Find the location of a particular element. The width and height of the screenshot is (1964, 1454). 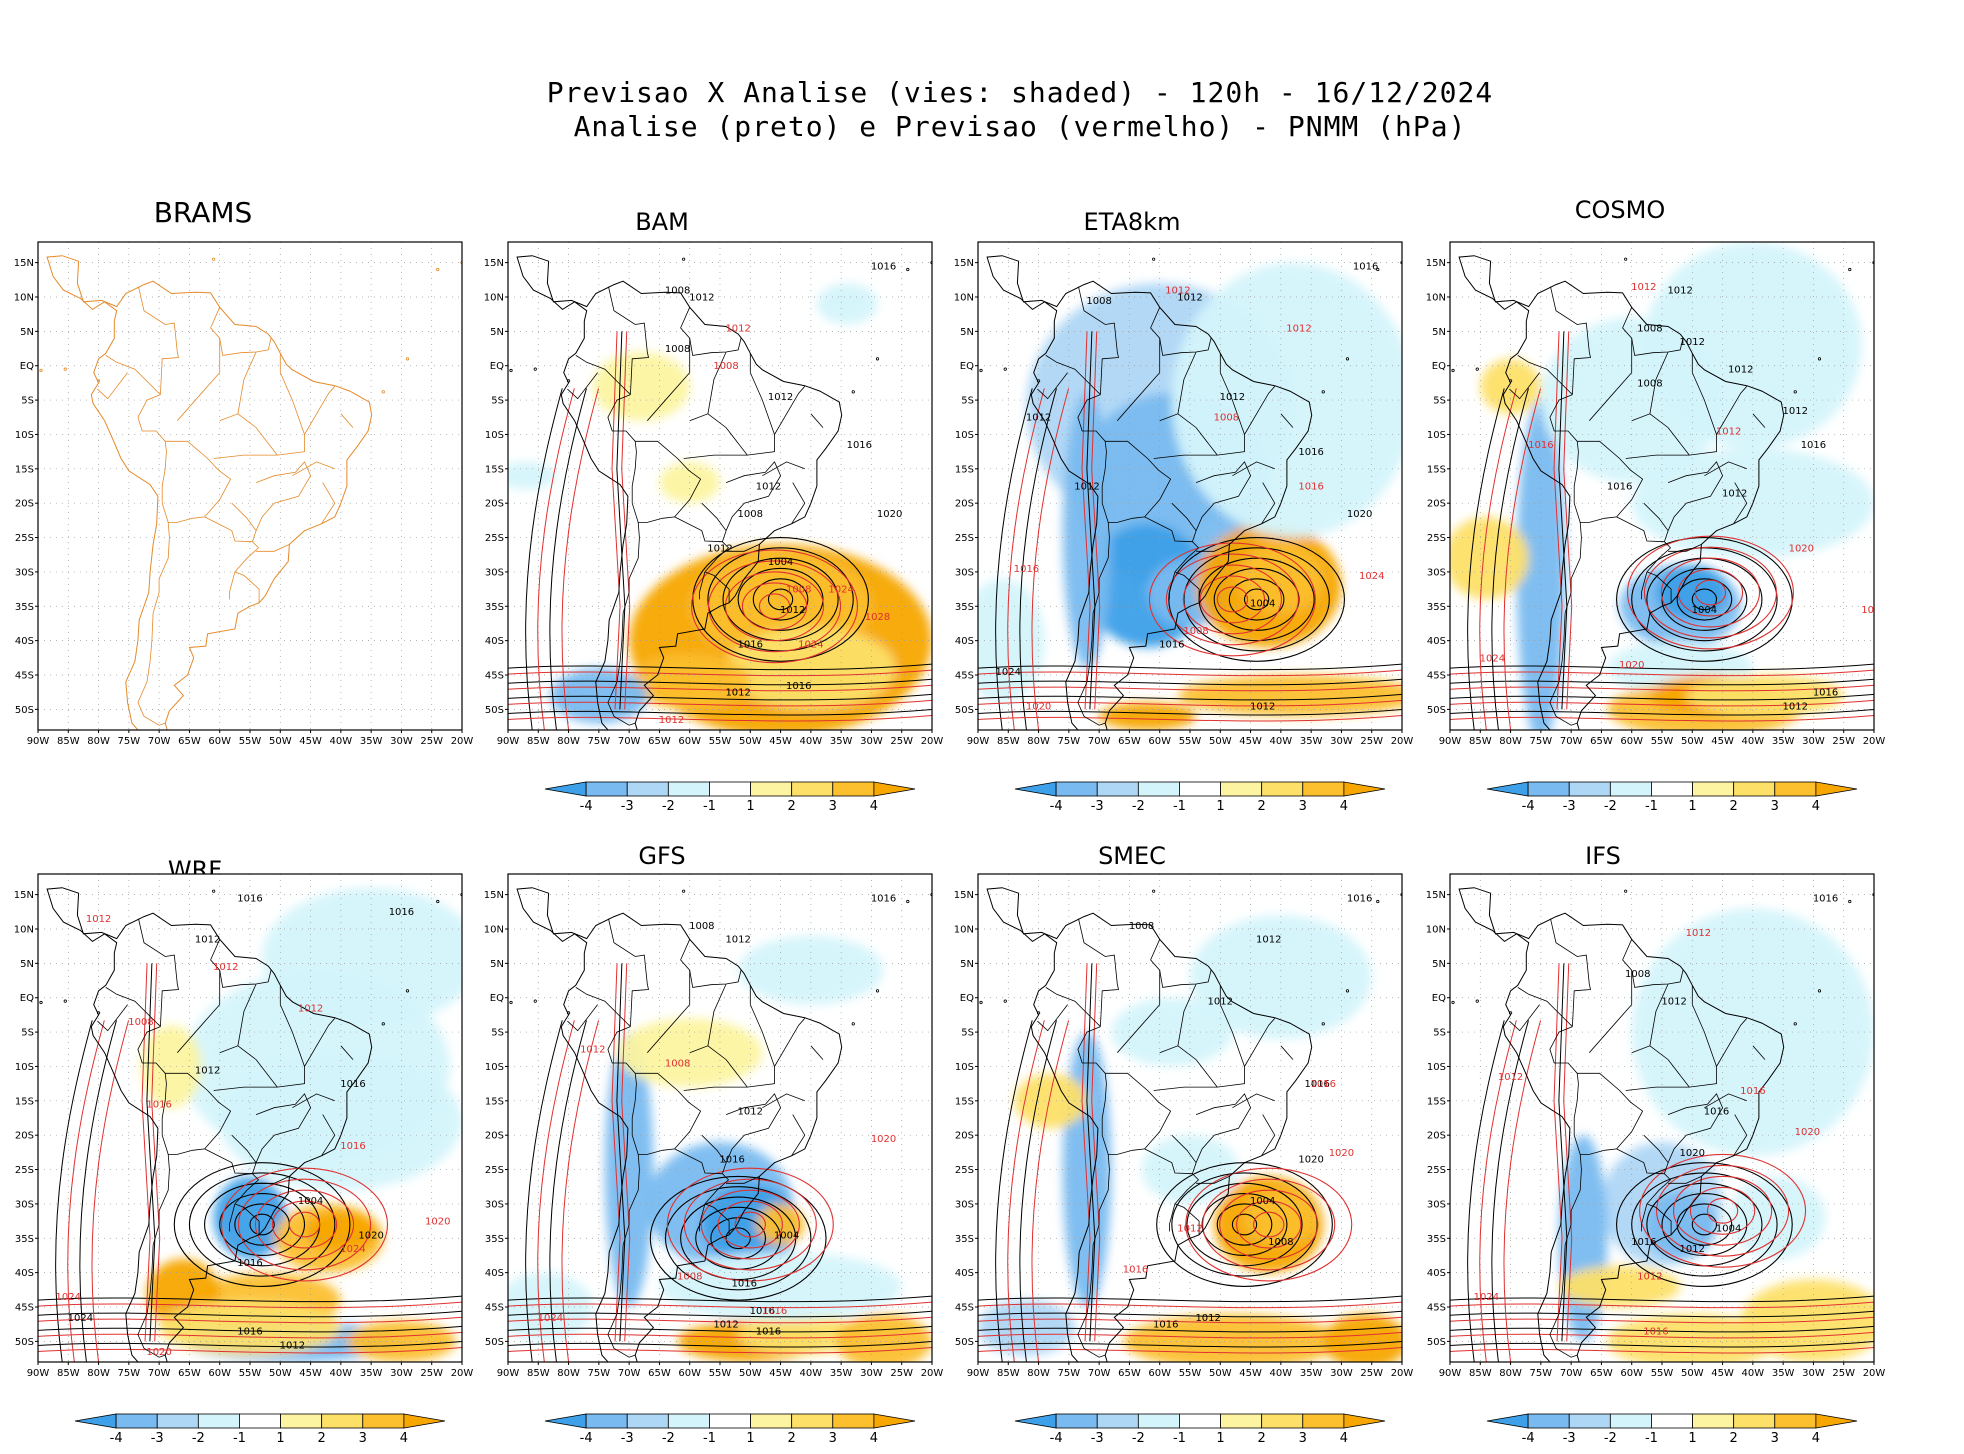

lon-label: 40W is located at coordinates (341, 741).